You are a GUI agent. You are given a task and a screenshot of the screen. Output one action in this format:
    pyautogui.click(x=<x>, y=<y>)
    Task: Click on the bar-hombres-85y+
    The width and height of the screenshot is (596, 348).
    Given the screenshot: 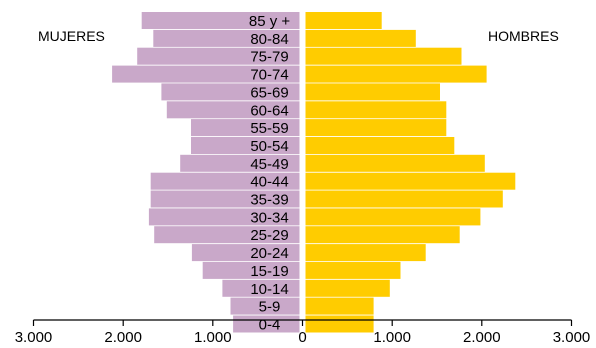 What is the action you would take?
    pyautogui.click(x=343, y=20)
    